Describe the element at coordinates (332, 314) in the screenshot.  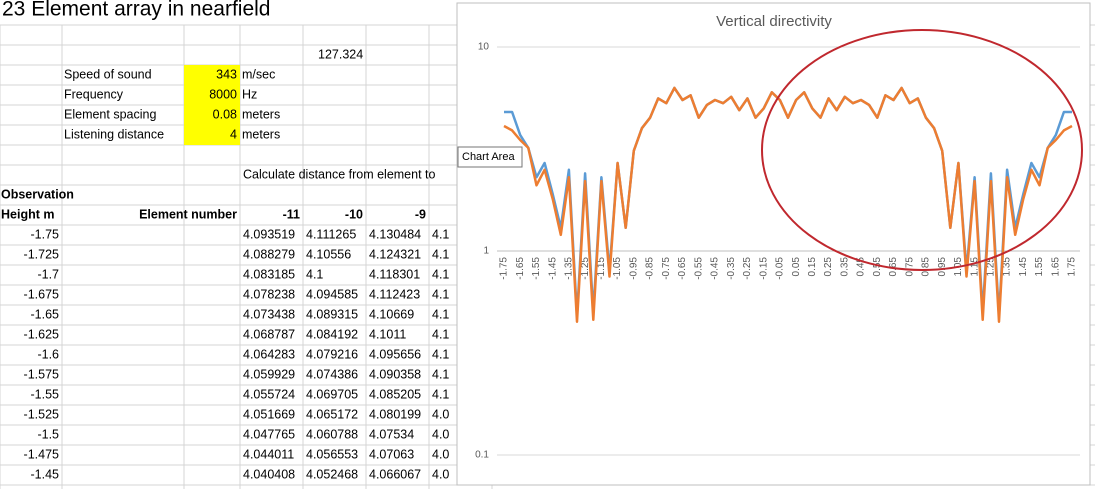
I see `cell: 4.089315` at that location.